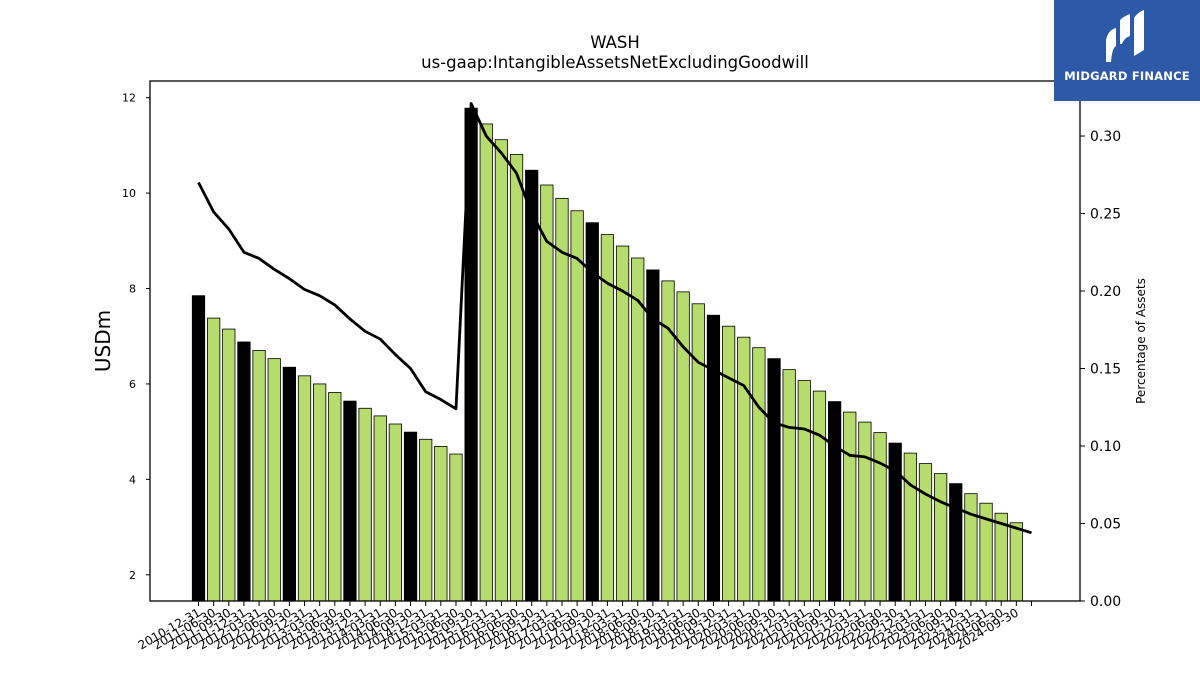  What do you see at coordinates (129, 193) in the screenshot?
I see `y-tick-label: 10` at bounding box center [129, 193].